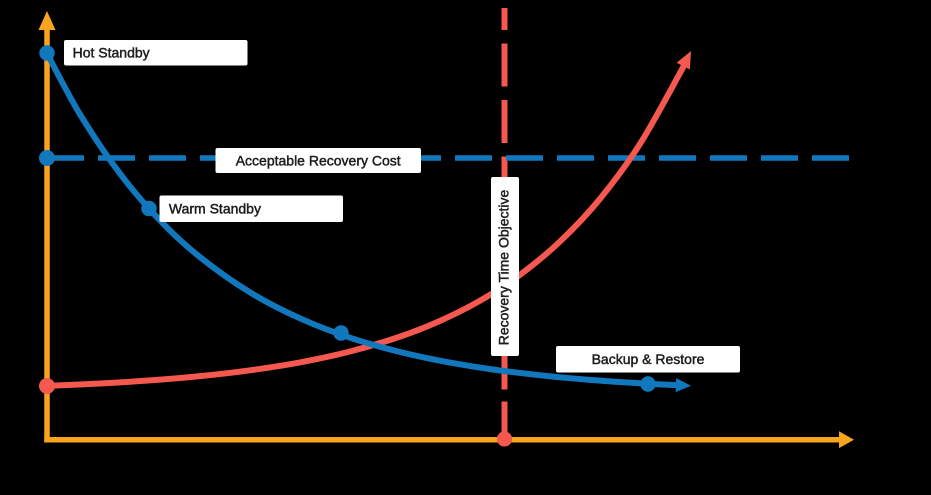 Image resolution: width=931 pixels, height=495 pixels. Describe the element at coordinates (111, 52) in the screenshot. I see `svg-text: Hot Standby` at that location.